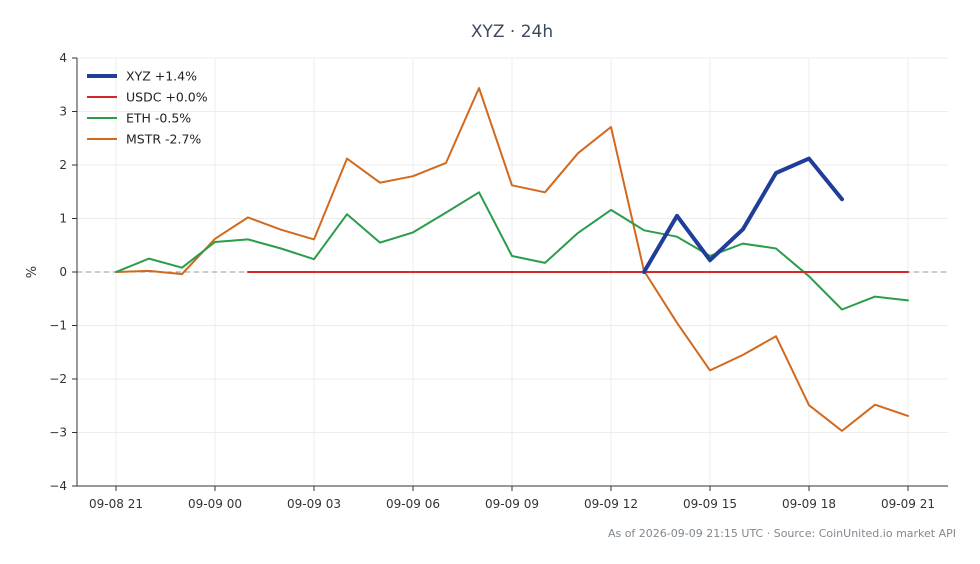 Image resolution: width=980 pixels, height=564 pixels. What do you see at coordinates (63, 58) in the screenshot?
I see `y-tick-label: 4` at bounding box center [63, 58].